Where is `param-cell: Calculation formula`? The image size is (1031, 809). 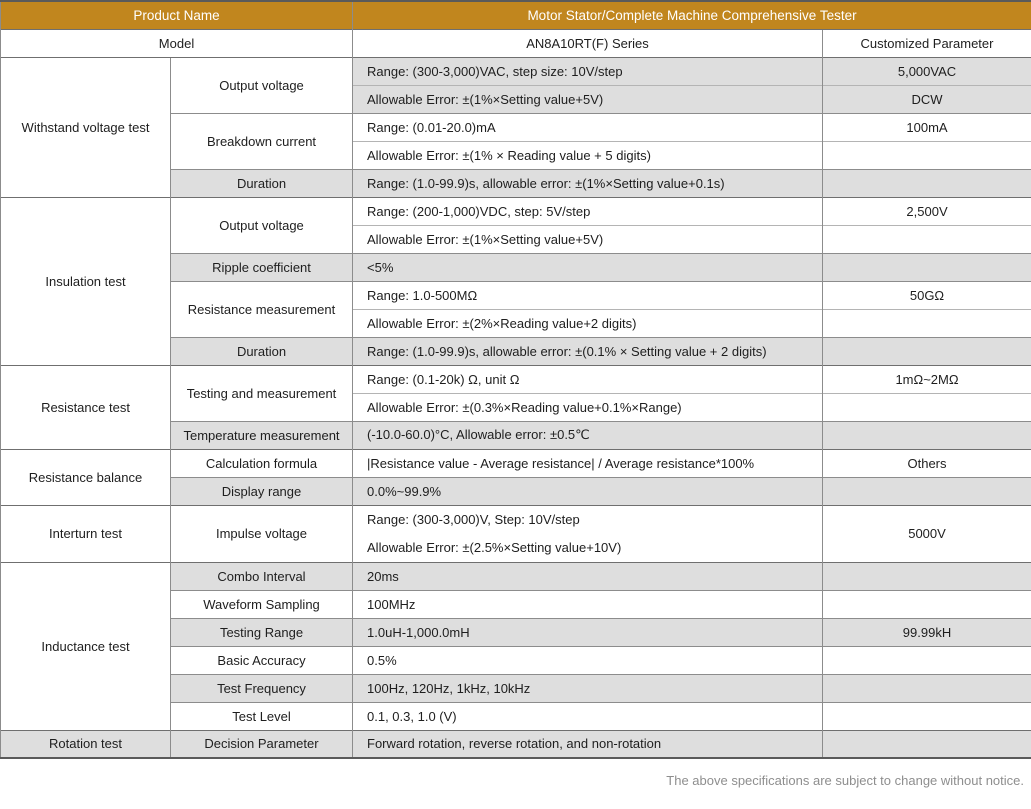
param-cell: Calculation formula is located at coordinates (261, 462).